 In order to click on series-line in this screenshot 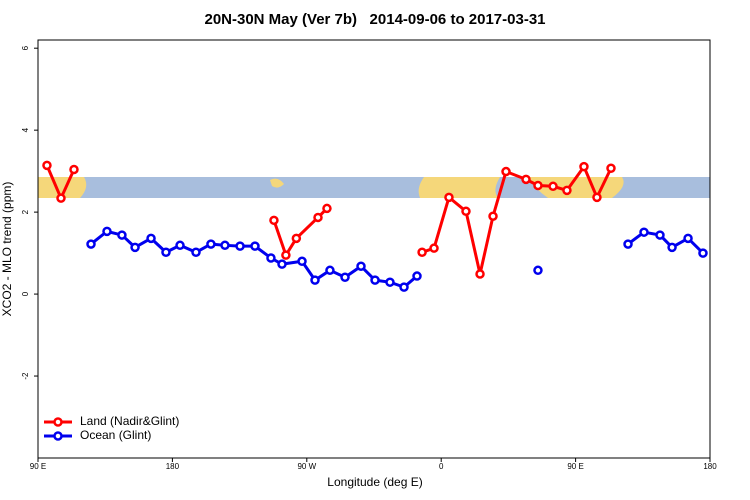, I will do `click(397, 259)`.